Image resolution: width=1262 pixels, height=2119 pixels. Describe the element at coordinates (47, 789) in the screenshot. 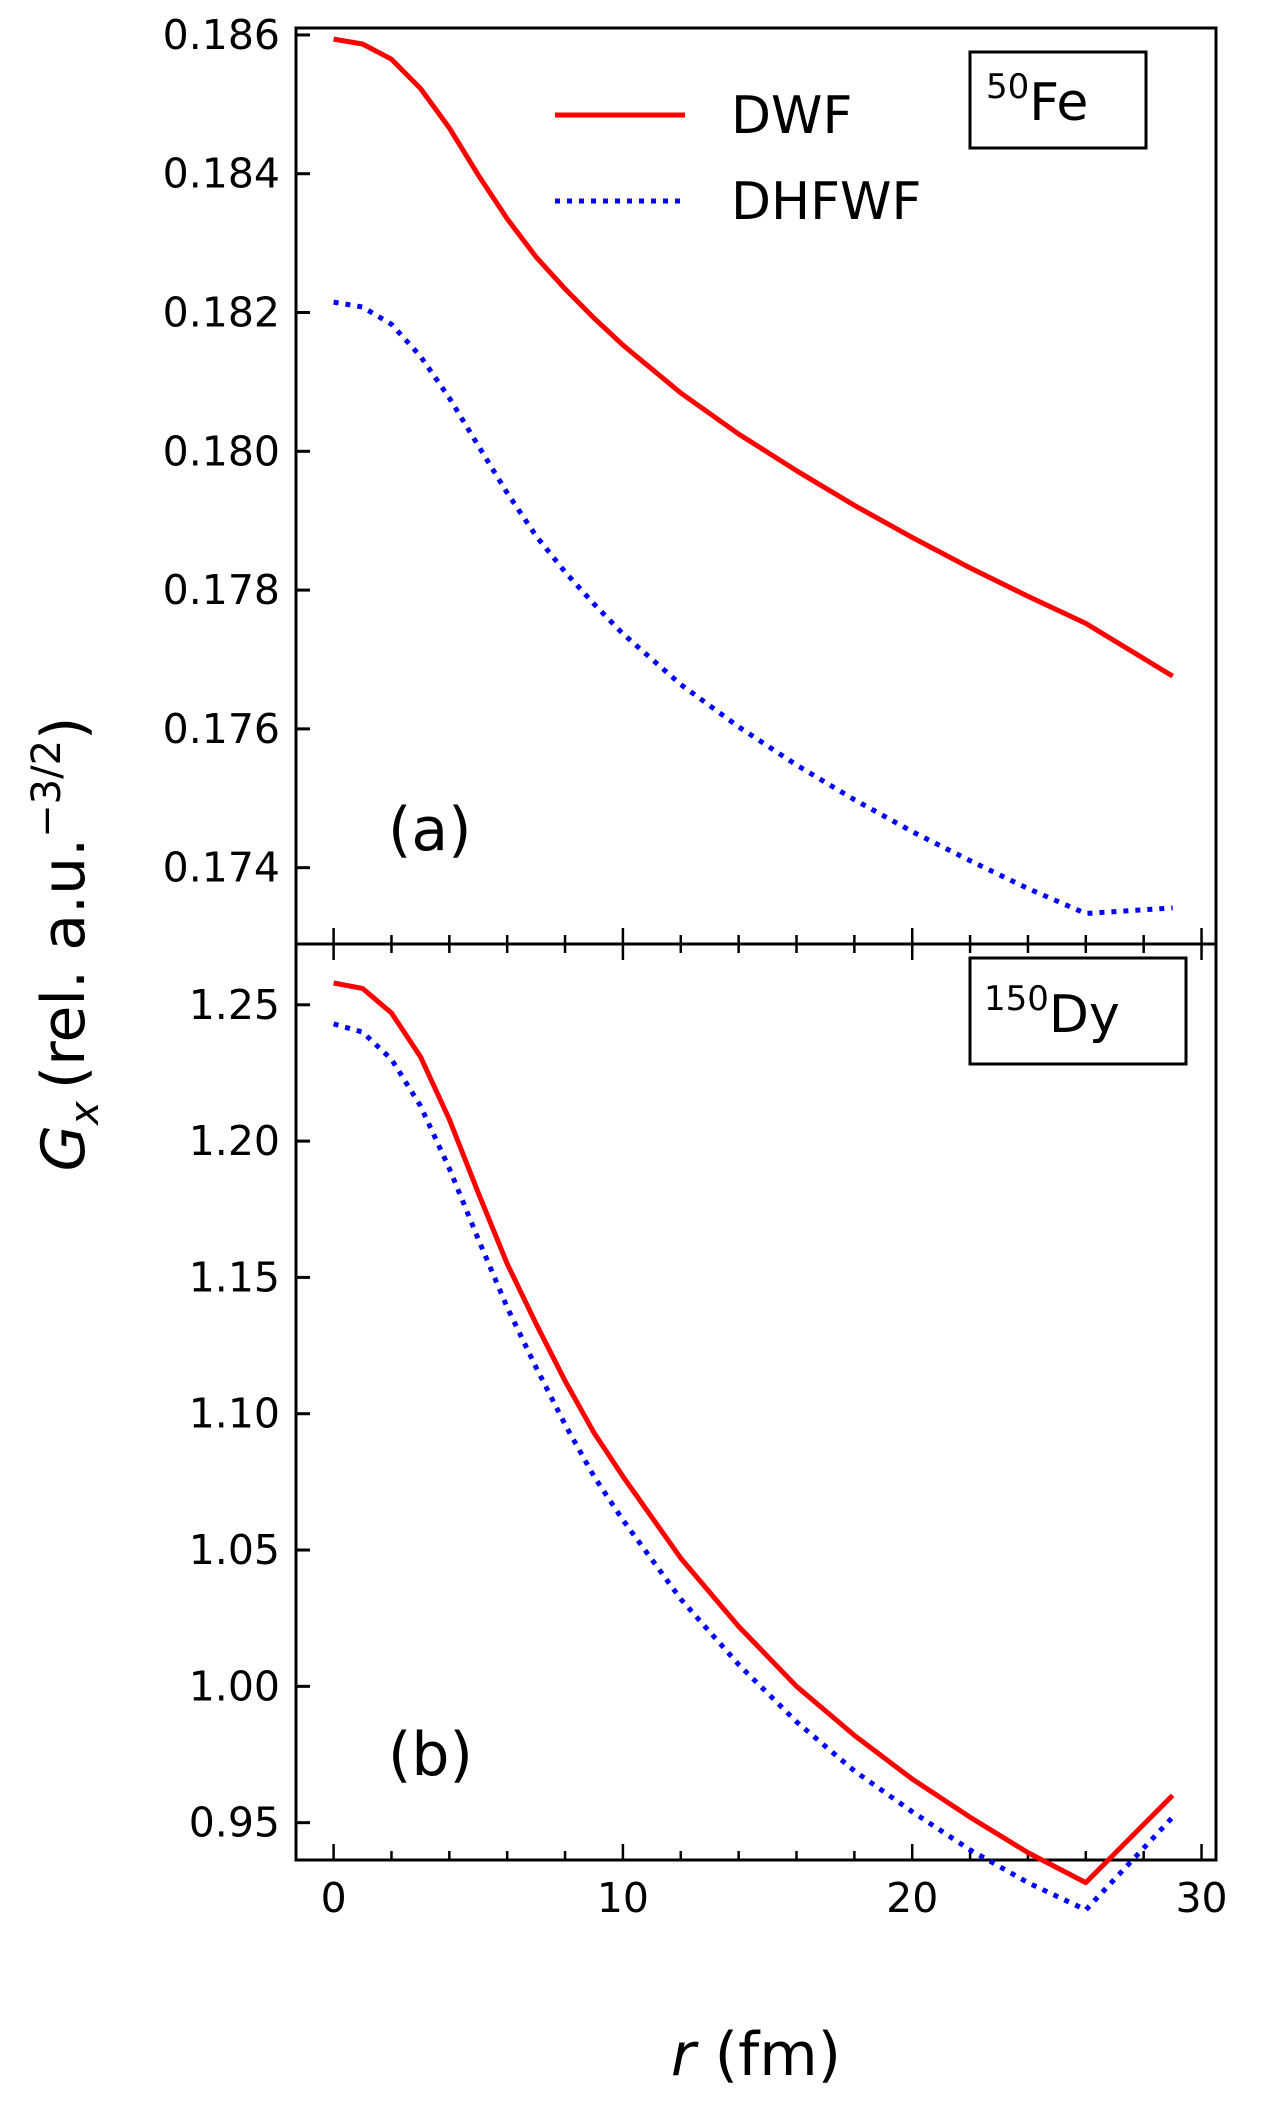

I see `y-axis-exponent: −3/2` at that location.